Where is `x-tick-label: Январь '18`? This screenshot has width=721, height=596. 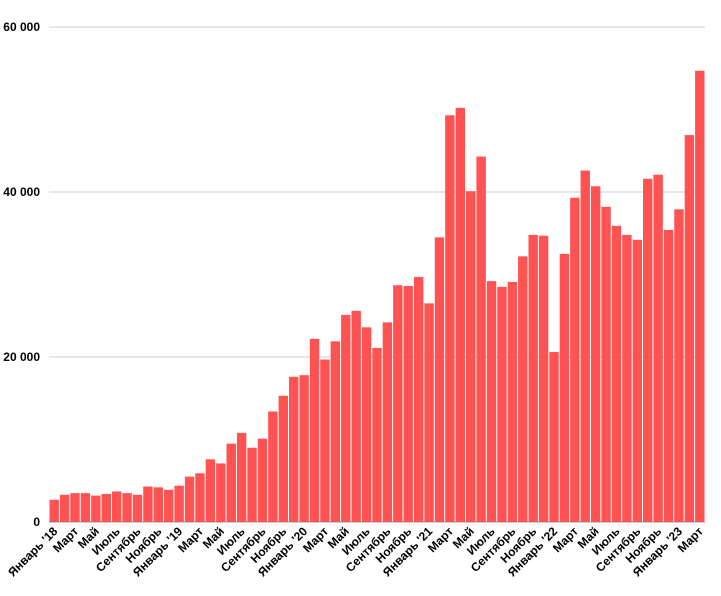
x-tick-label: Январь '18 is located at coordinates (32, 551).